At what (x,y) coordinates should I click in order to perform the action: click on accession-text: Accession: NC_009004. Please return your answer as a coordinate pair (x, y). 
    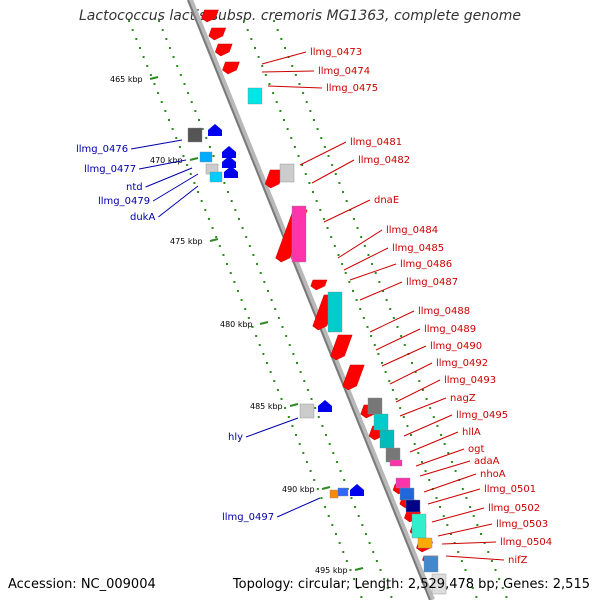
    Looking at the image, I should click on (82, 584).